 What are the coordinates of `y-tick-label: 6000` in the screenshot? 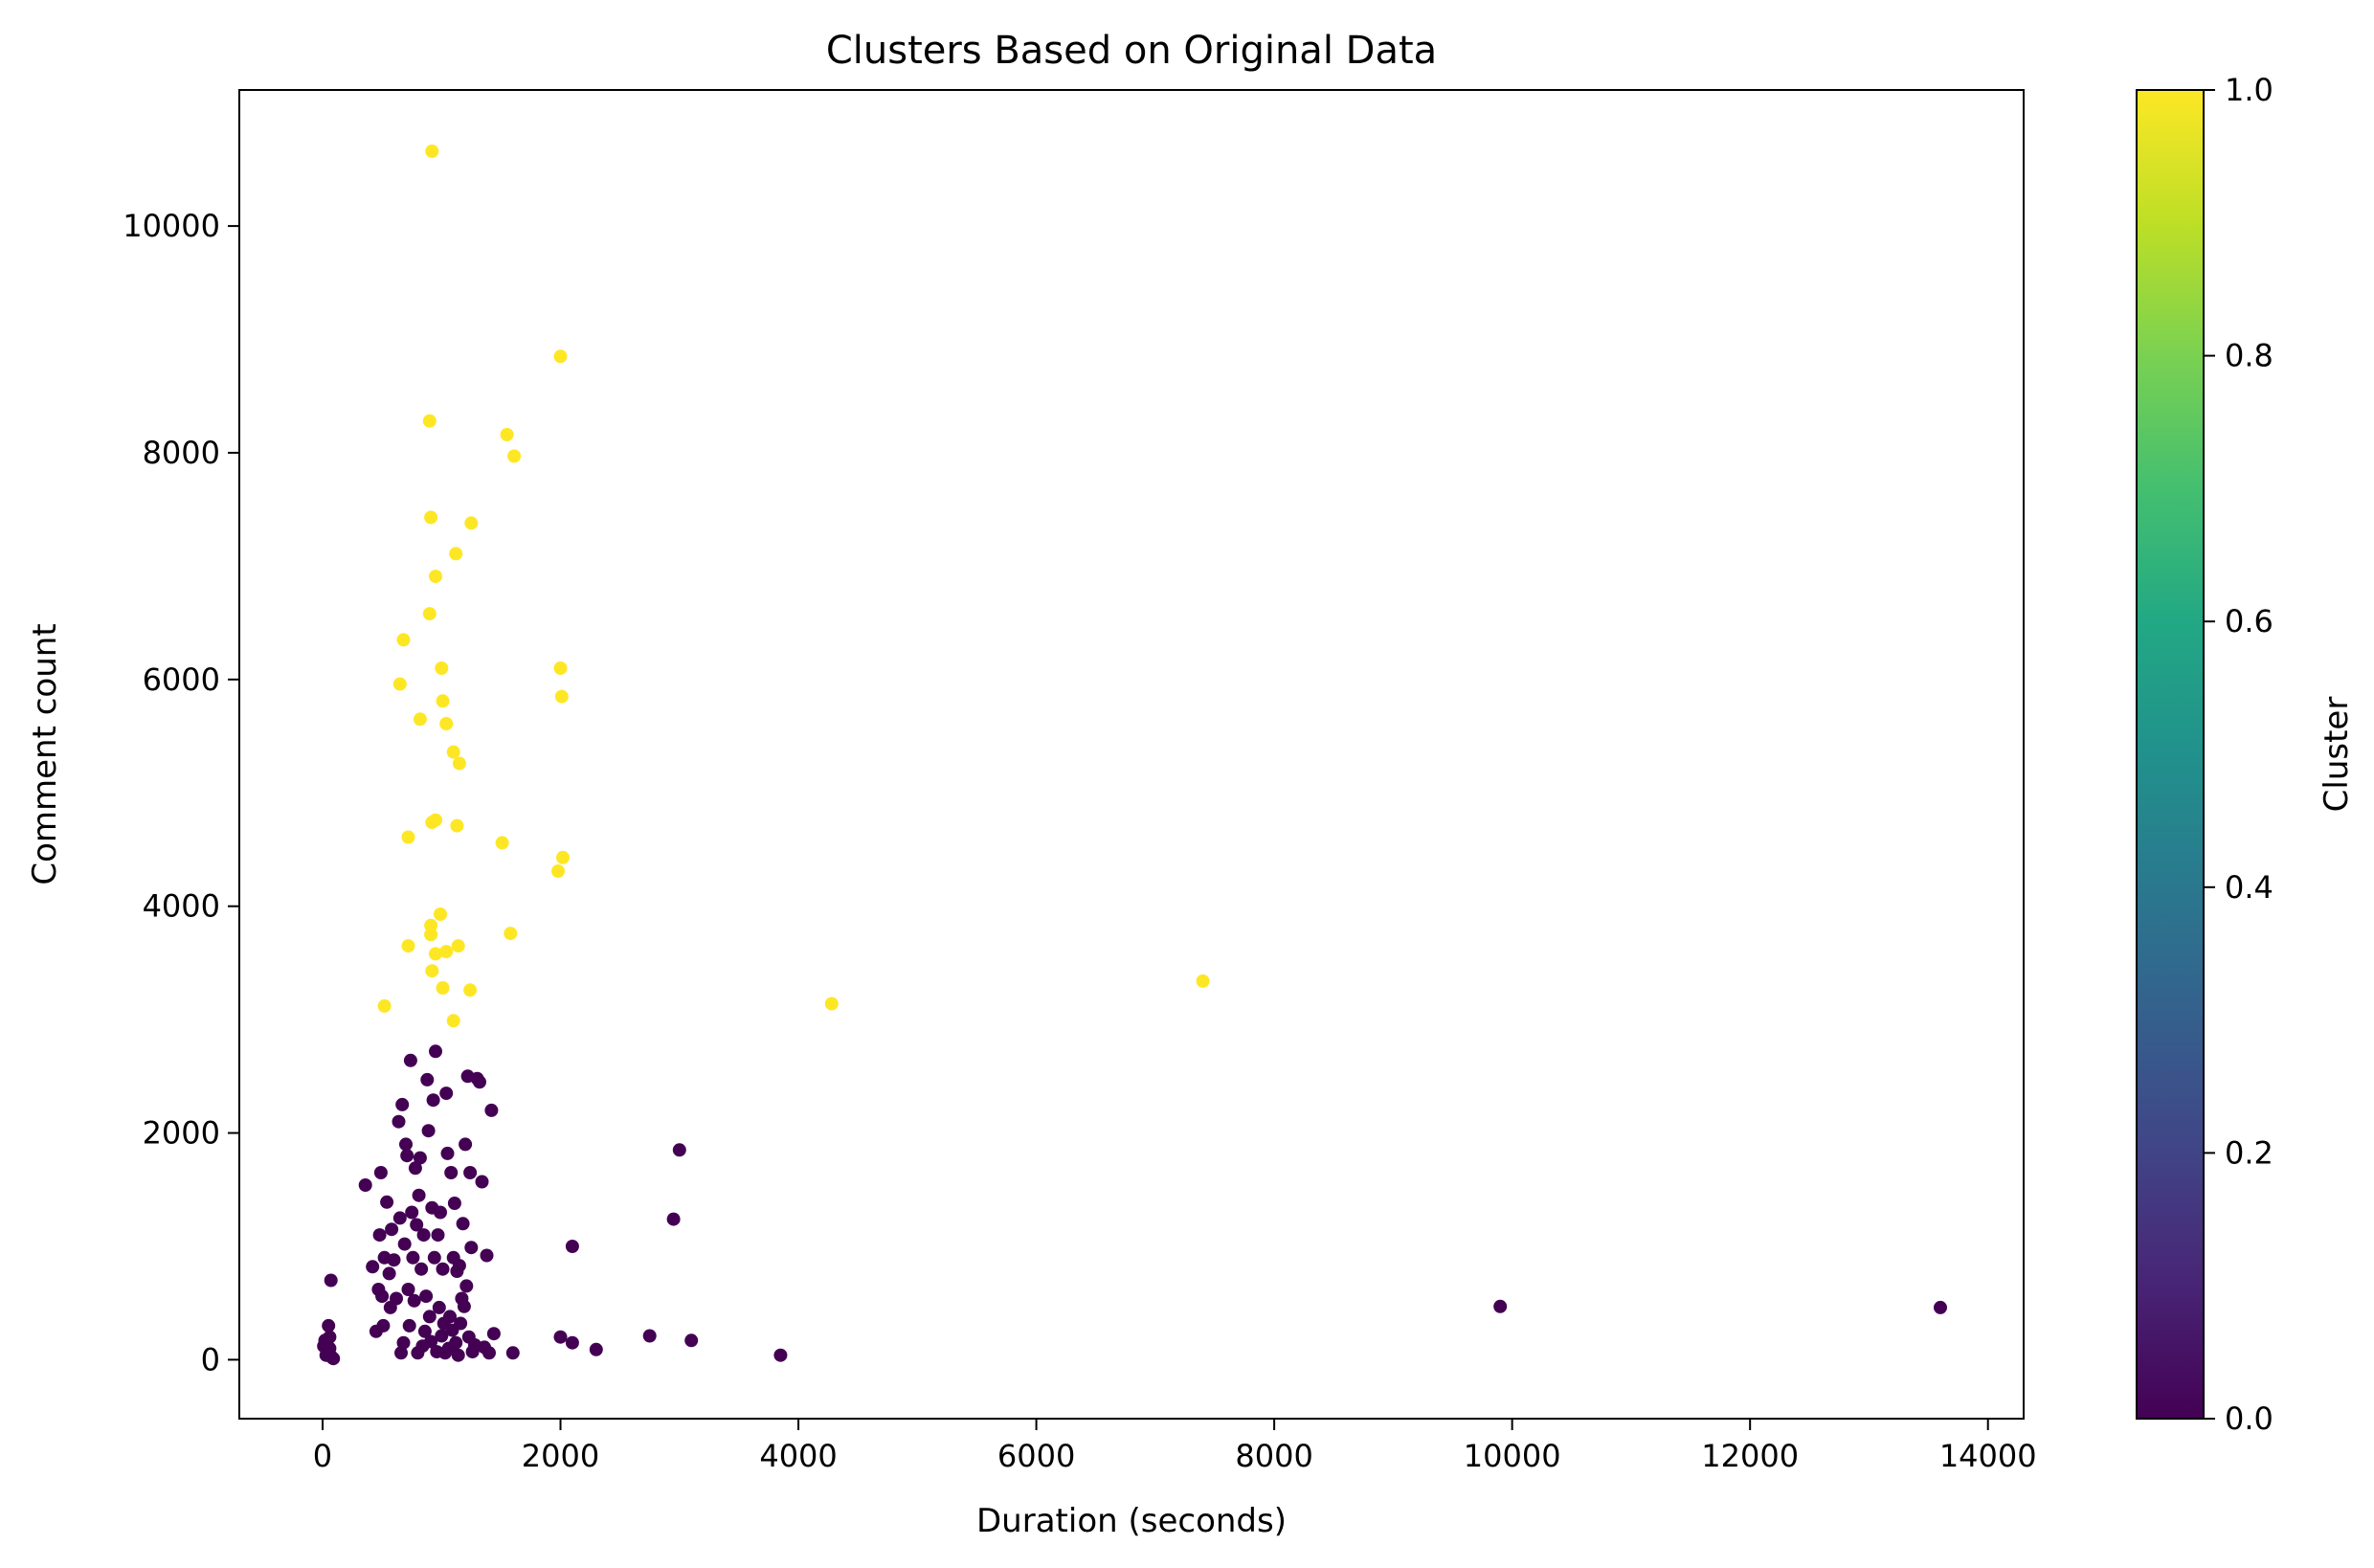 It's located at (181, 679).